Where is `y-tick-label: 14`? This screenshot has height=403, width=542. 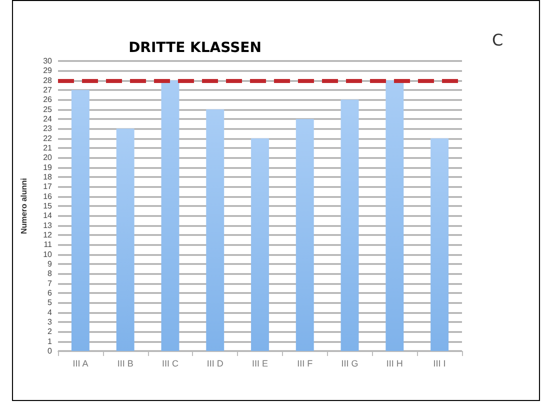
y-tick-label: 14 is located at coordinates (48, 215).